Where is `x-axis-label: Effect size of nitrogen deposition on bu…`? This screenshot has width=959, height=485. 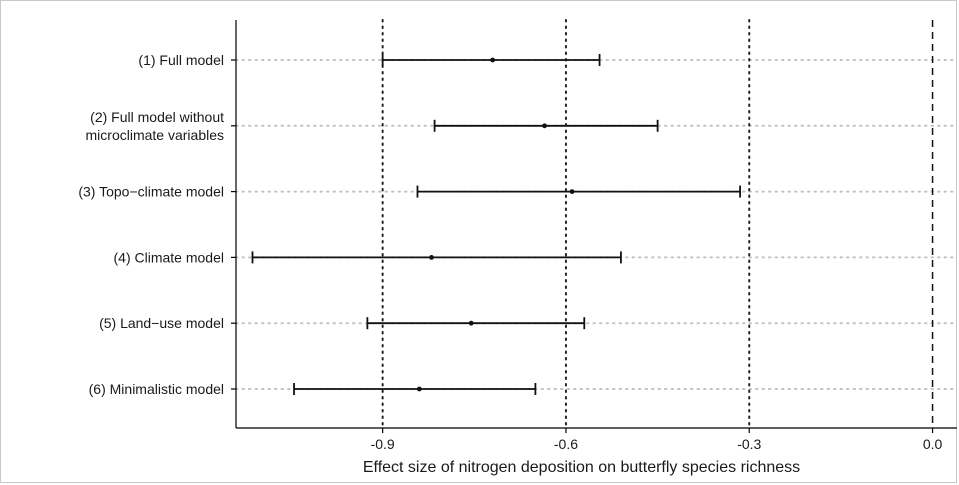 x-axis-label: Effect size of nitrogen deposition on bu… is located at coordinates (581, 467).